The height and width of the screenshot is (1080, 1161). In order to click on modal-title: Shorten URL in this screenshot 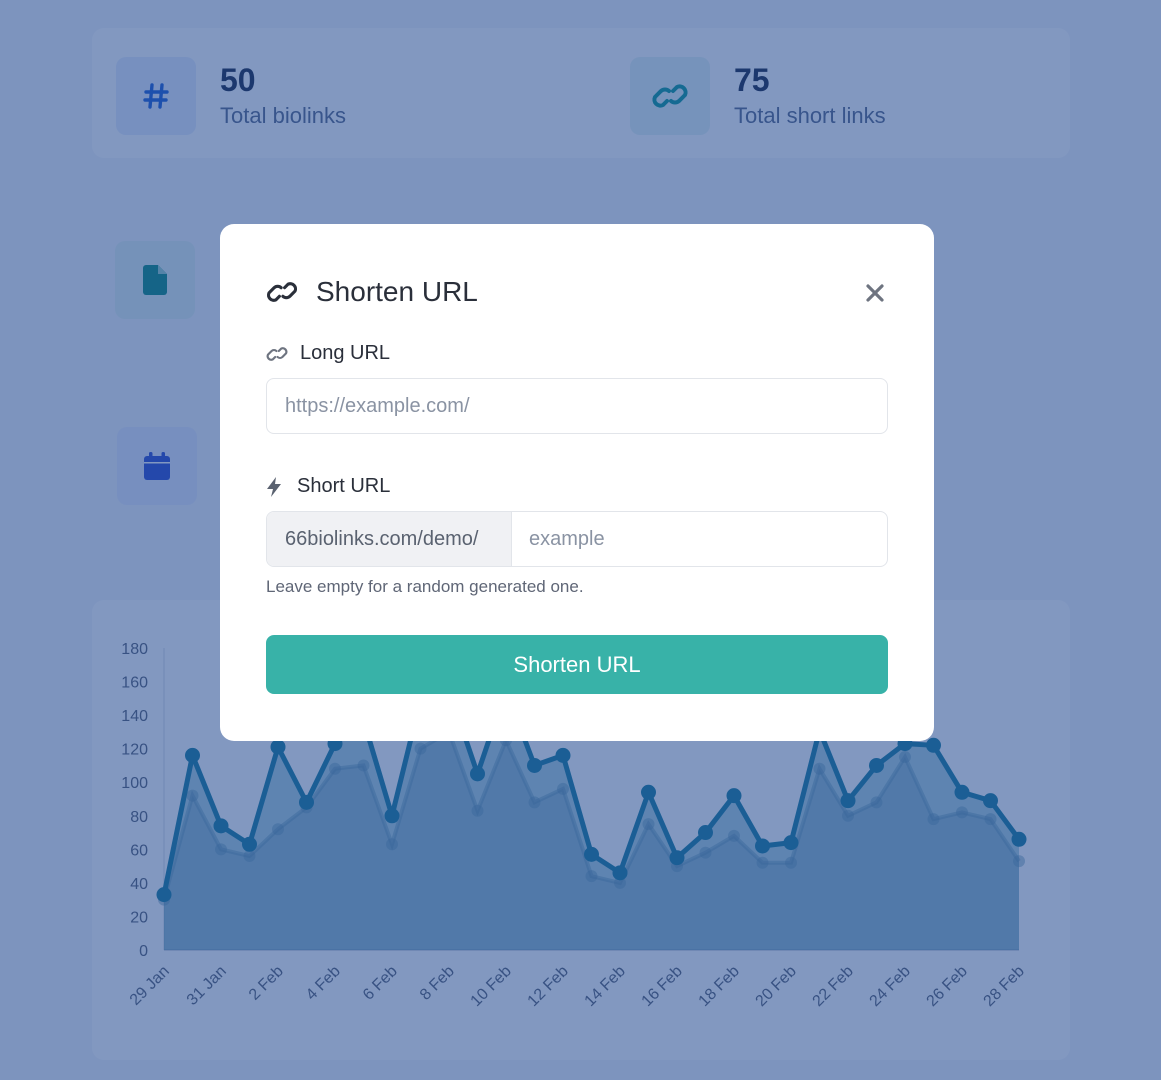, I will do `click(397, 291)`.